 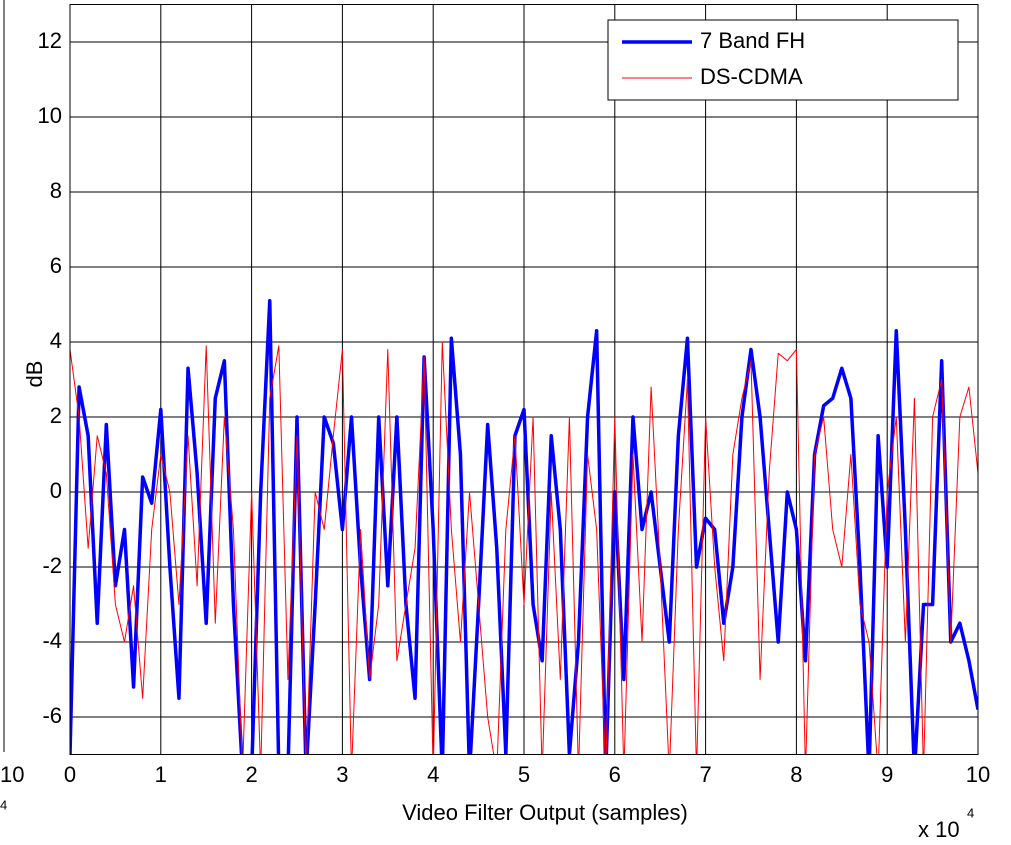 What do you see at coordinates (12, 406) in the screenshot?
I see `left-fragment: 10 4` at bounding box center [12, 406].